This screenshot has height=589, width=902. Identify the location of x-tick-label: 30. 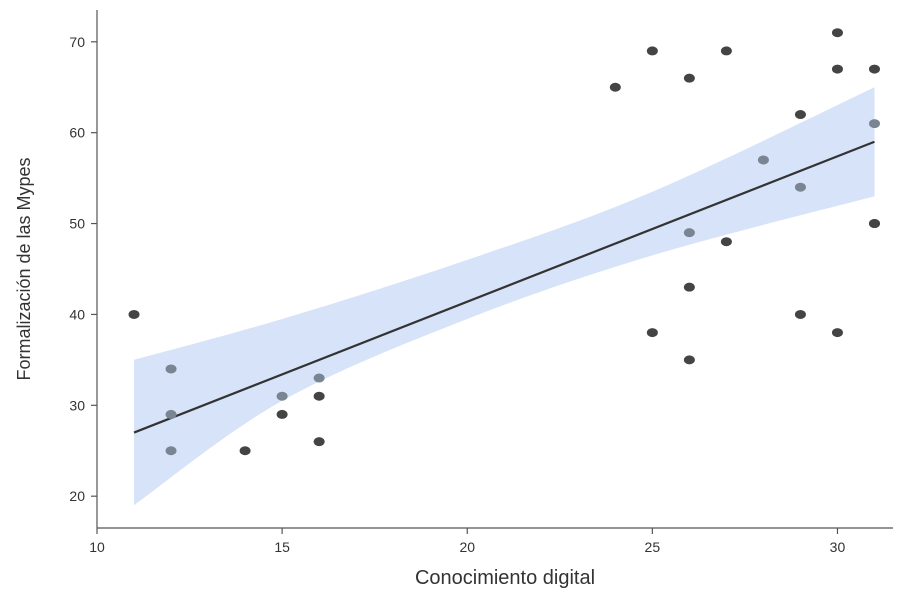
(838, 547).